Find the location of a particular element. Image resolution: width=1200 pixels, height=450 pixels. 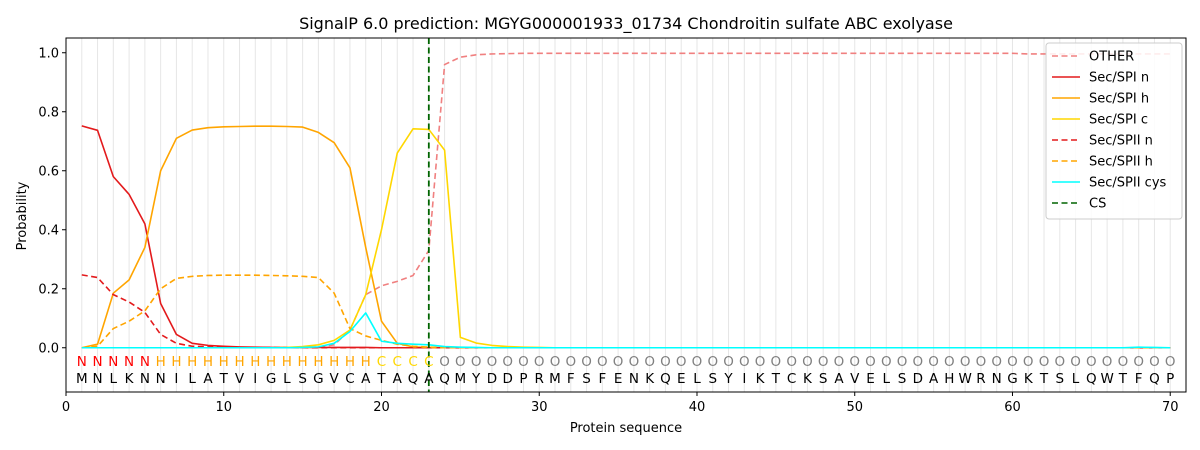

x-tick-label: 30 is located at coordinates (539, 407).